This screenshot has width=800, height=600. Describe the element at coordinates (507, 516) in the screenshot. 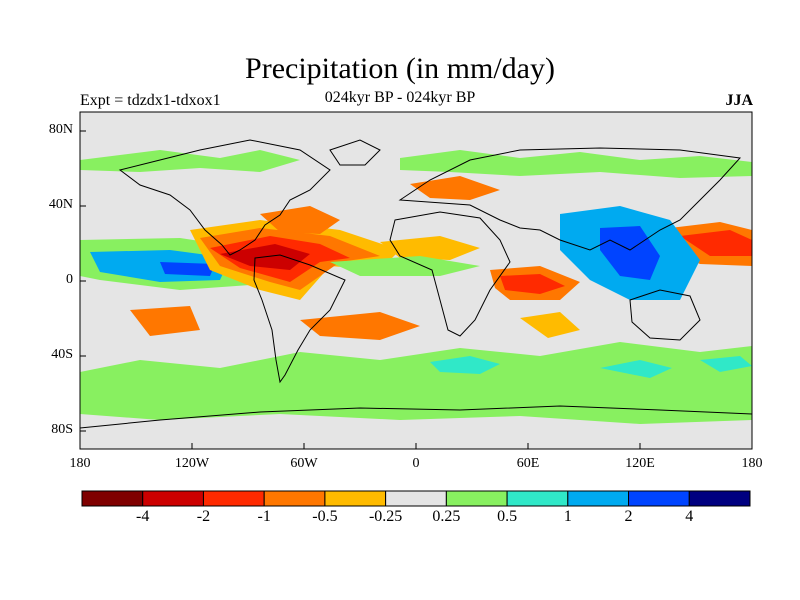

I see `colorbar-label: 0.5` at that location.